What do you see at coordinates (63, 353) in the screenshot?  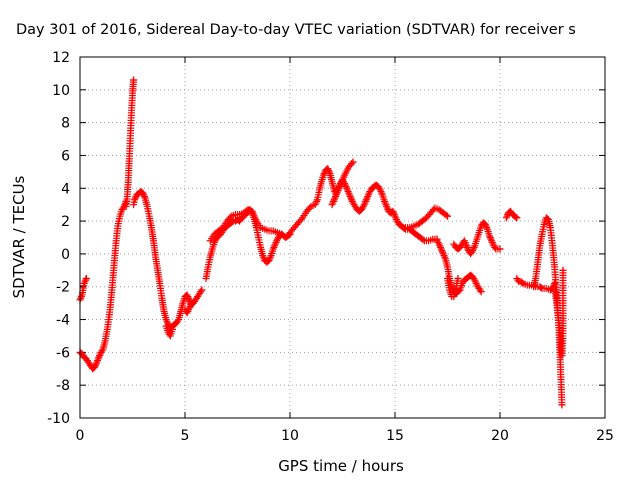 I see `y-tick-label: -6` at bounding box center [63, 353].